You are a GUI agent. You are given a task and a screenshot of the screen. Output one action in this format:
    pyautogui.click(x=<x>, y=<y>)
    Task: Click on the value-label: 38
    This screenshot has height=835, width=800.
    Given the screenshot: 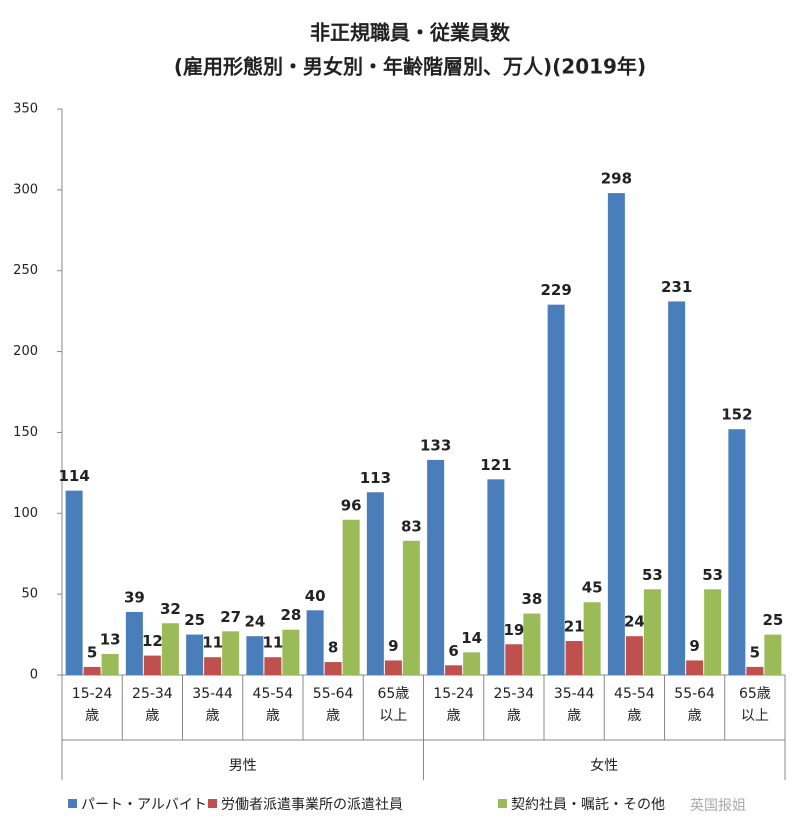 What is the action you would take?
    pyautogui.click(x=531, y=599)
    